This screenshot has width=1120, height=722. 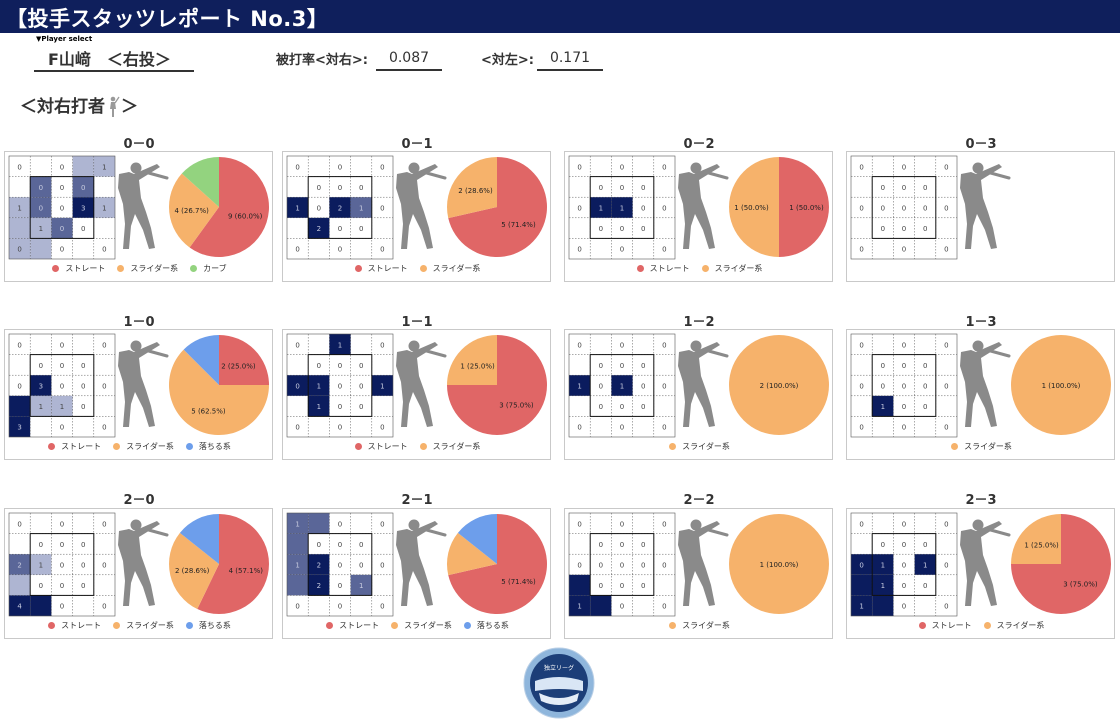 I want to click on strike-zone-grid: 0 0 0 0 0 0 0 0 0 0 0 1 0 0 0 0 0, so click(x=904, y=385).